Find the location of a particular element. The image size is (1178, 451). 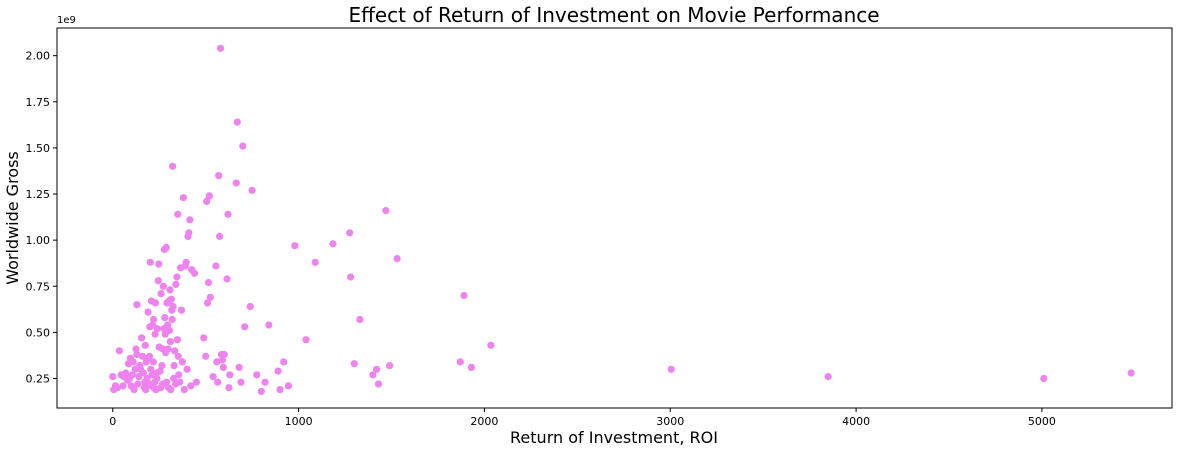

y-tick-label: 0.25 is located at coordinates (38, 378).